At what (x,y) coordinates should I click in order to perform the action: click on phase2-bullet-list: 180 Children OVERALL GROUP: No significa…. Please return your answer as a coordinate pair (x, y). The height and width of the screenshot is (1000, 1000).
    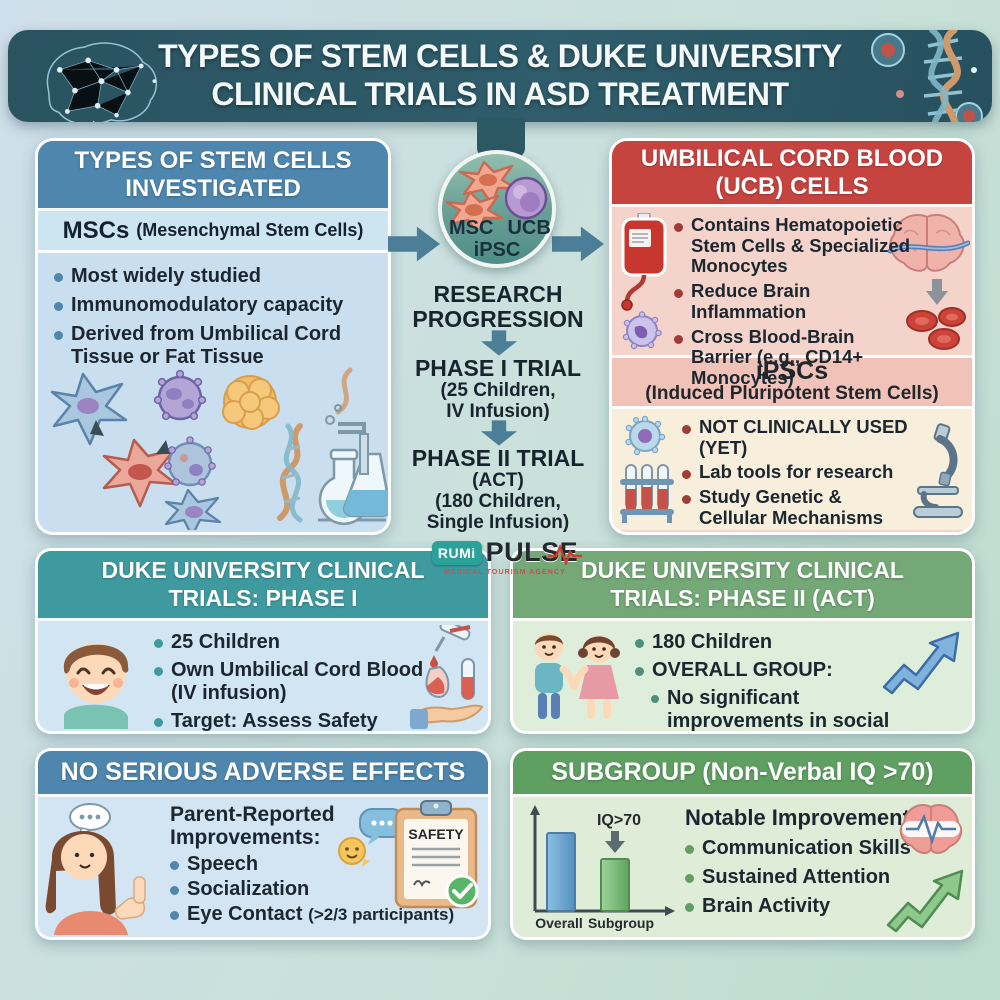
    Looking at the image, I should click on (785, 681).